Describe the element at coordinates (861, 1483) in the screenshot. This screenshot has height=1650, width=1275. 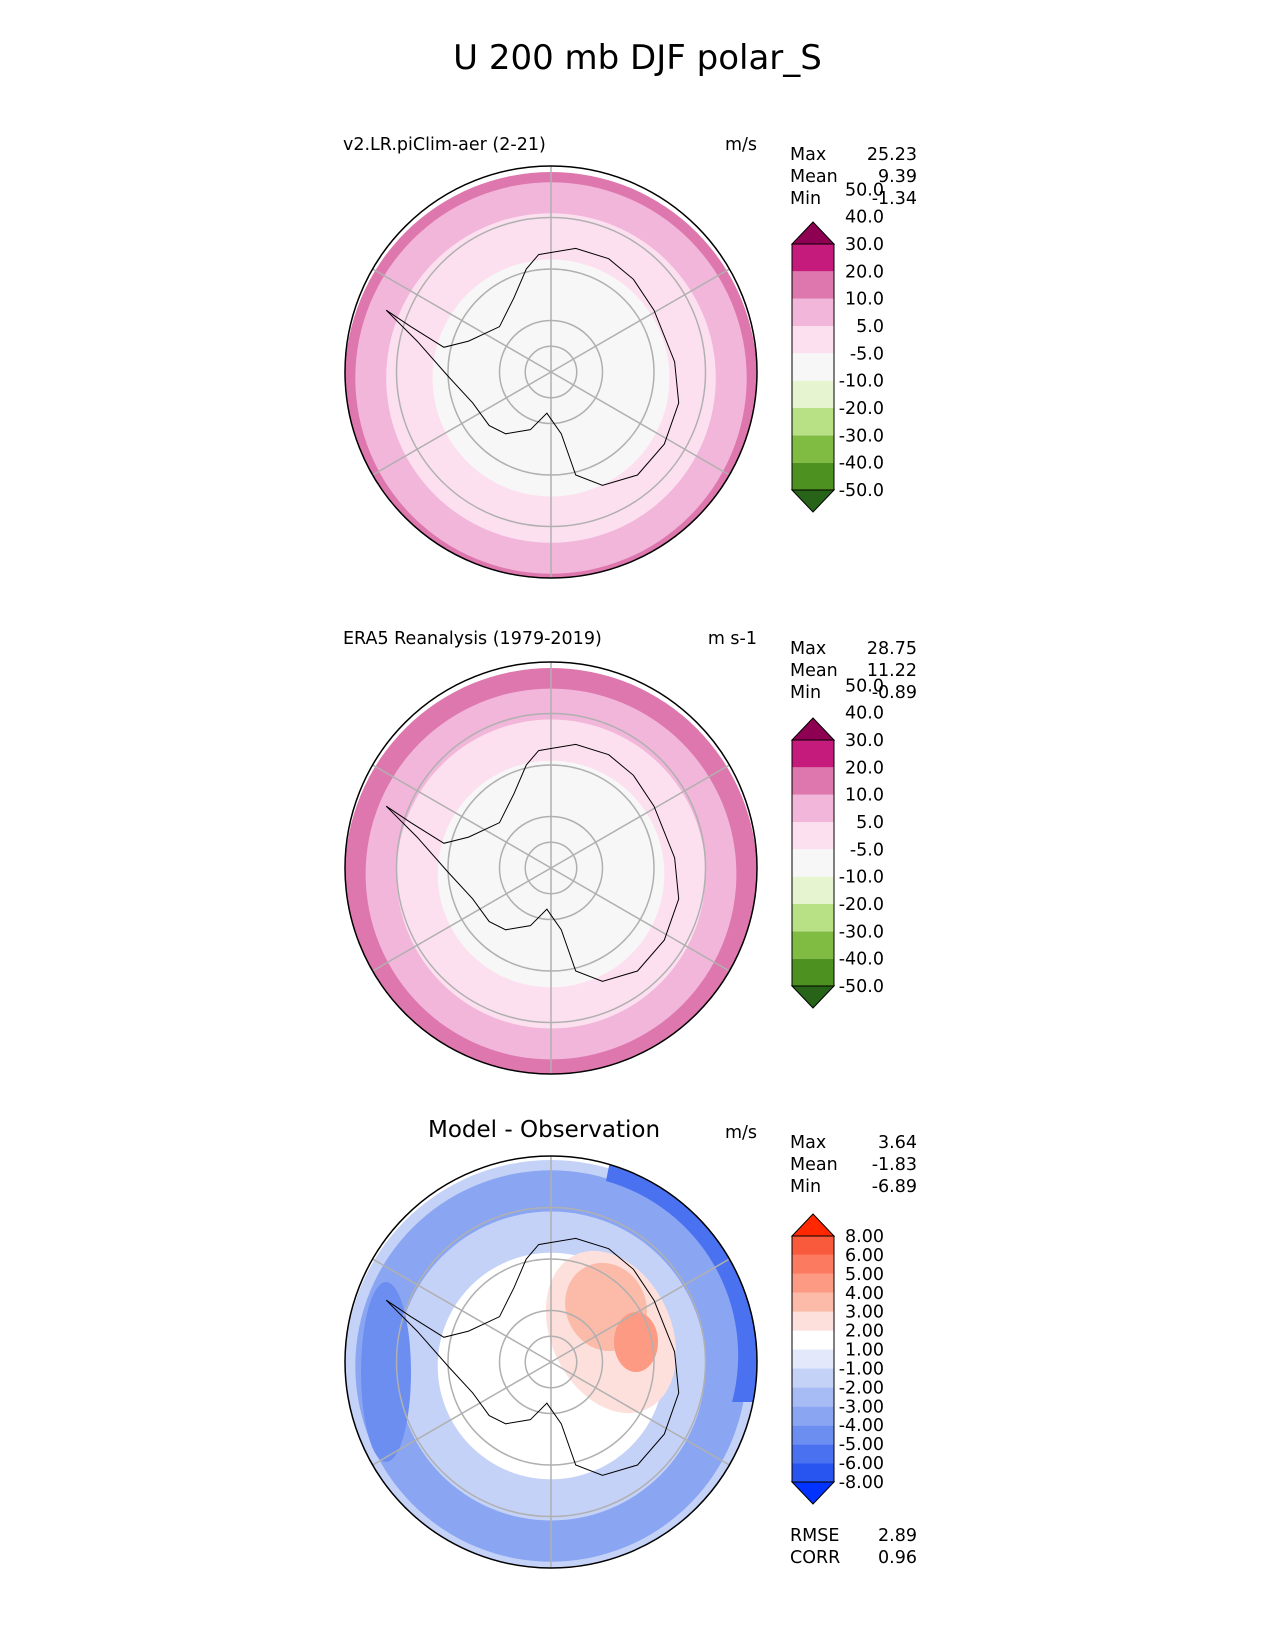
I see `colorbar-tick-label: -8.00` at that location.